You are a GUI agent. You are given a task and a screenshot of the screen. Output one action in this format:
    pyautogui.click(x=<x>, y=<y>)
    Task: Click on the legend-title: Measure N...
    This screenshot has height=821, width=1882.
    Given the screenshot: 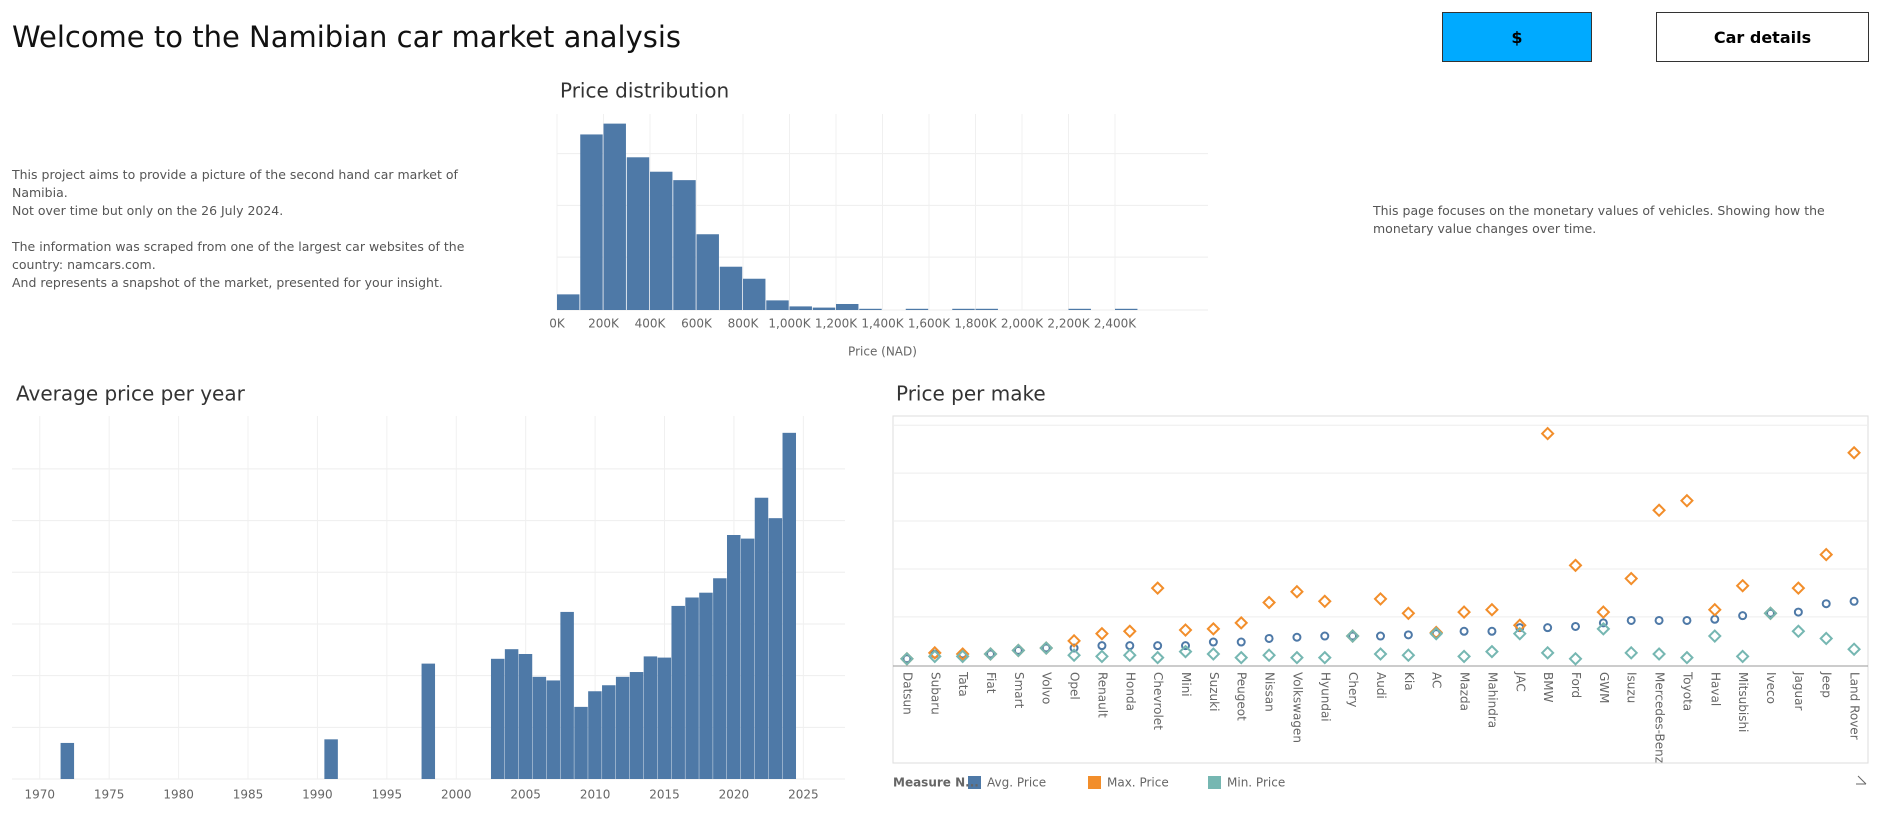 What is the action you would take?
    pyautogui.click(x=936, y=783)
    